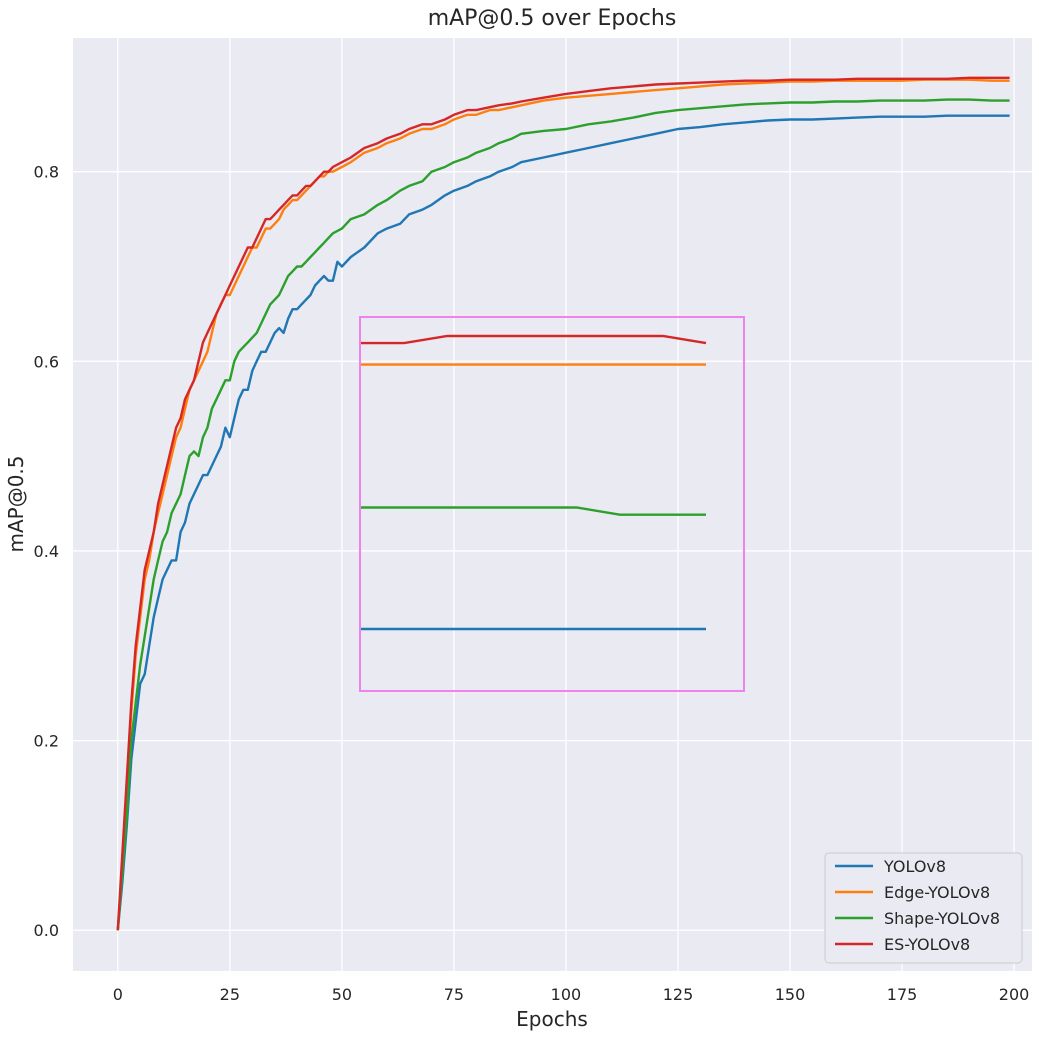 The image size is (1039, 1039). I want to click on x-axis-title: Epochs, so click(552, 1019).